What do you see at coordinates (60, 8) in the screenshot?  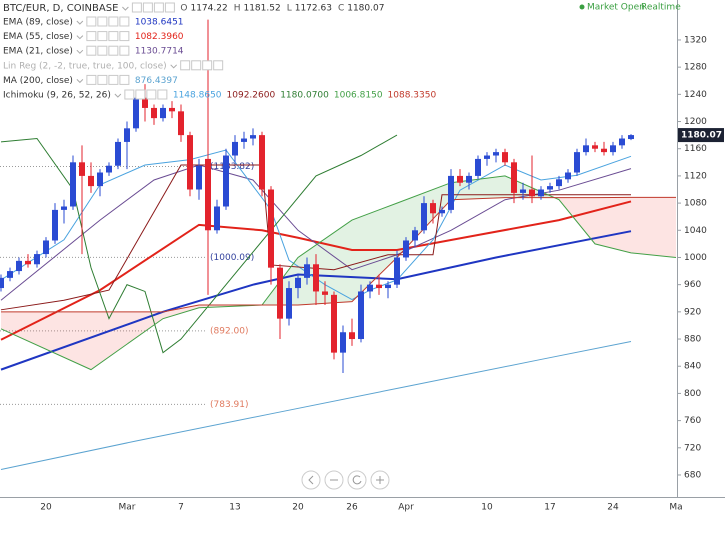 I see `chart-title: BTC/EUR, D, COINBASE` at bounding box center [60, 8].